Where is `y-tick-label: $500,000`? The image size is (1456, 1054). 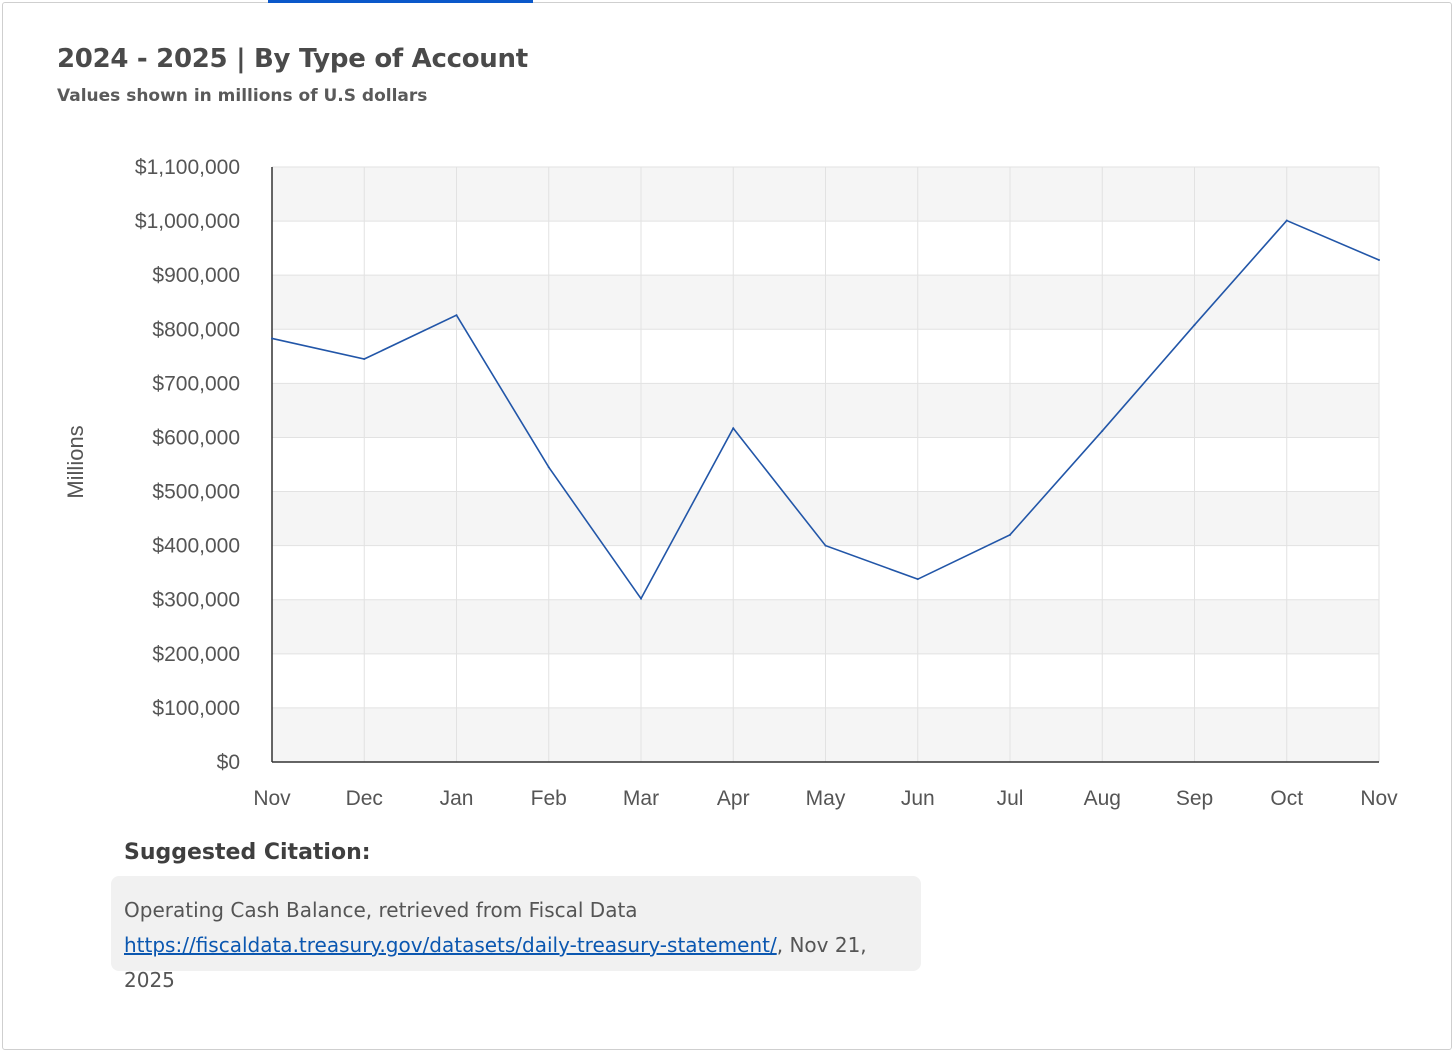 y-tick-label: $500,000 is located at coordinates (196, 492).